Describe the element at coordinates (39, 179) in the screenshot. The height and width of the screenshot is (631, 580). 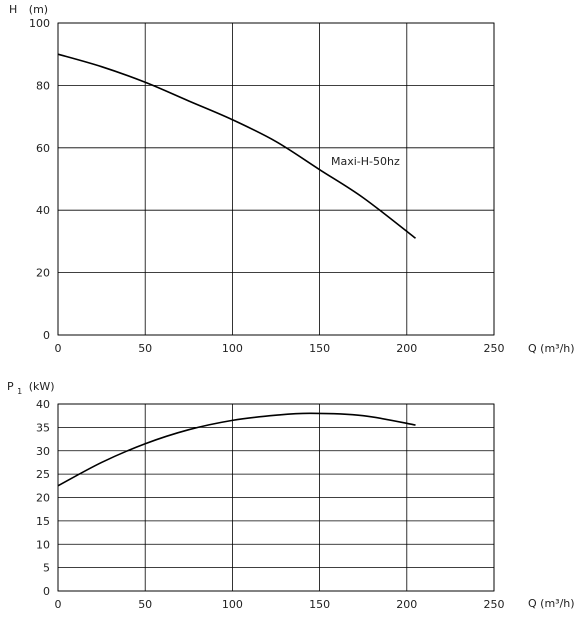
I see `head-y-tick-labels: 0 20 40 60 80 100` at that location.